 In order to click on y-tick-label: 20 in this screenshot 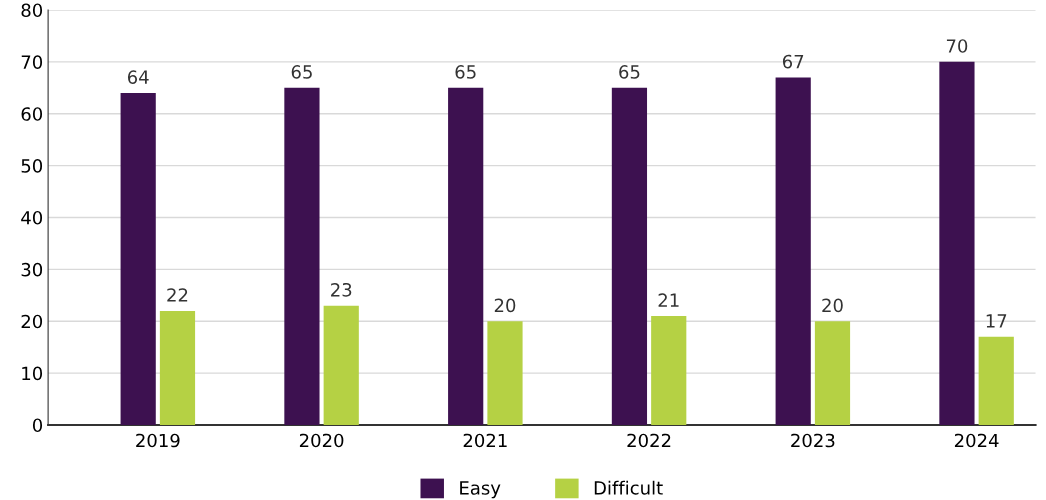, I will do `click(32, 321)`.